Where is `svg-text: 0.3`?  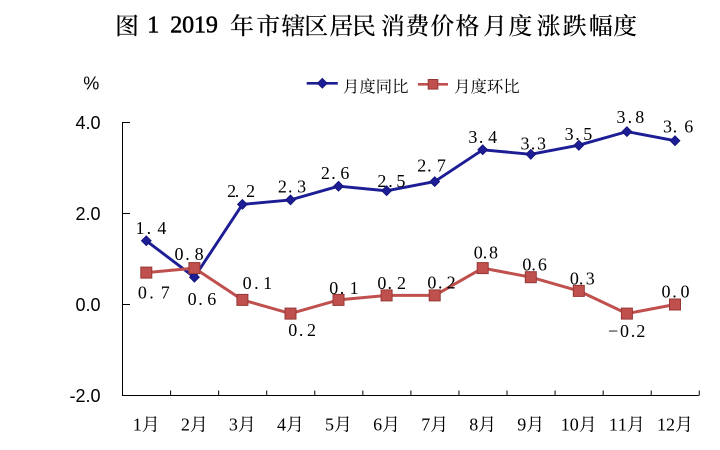 svg-text: 0.3 is located at coordinates (582, 278).